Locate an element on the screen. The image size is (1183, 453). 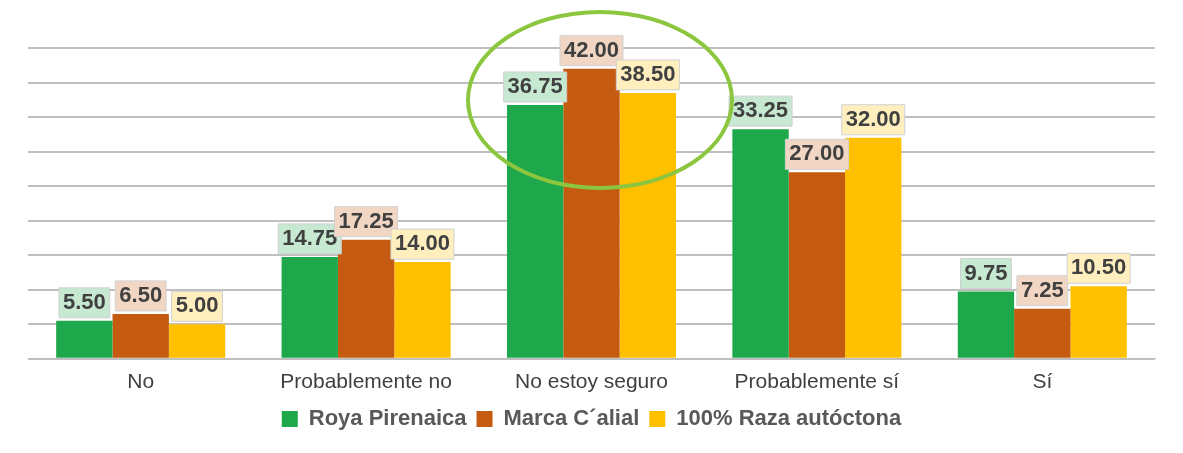
data-label: 5.00 is located at coordinates (197, 305).